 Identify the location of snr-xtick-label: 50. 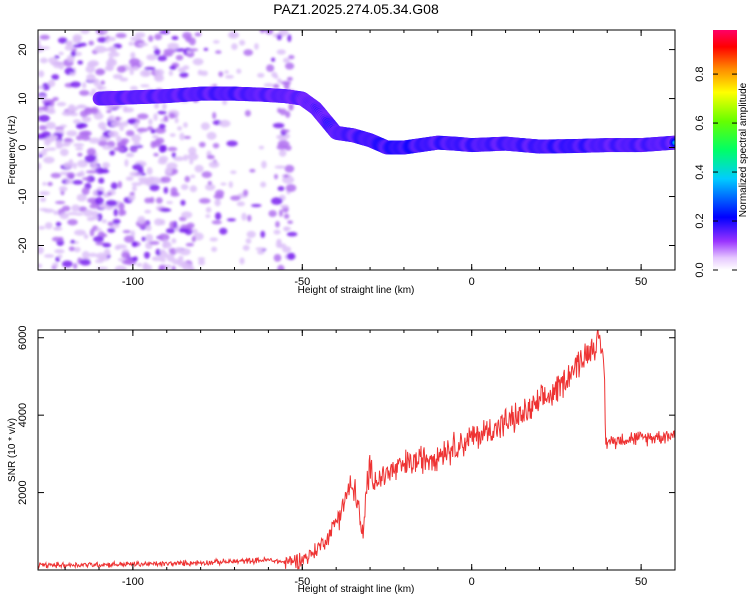
(641, 582).